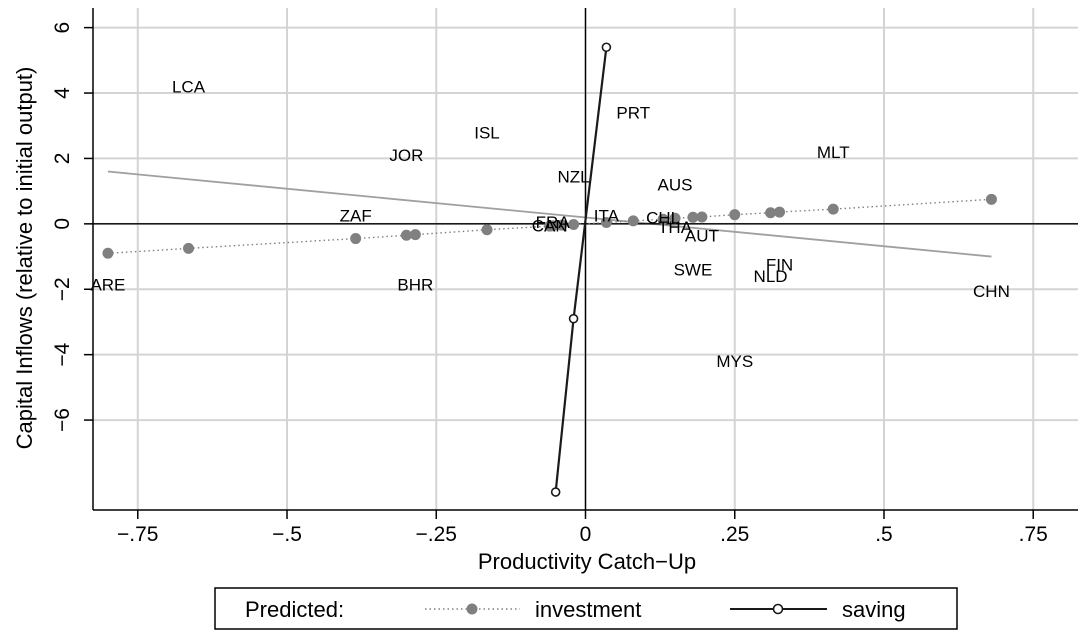 The image size is (1078, 632). Describe the element at coordinates (62, 420) in the screenshot. I see `y-tick-label: −6` at that location.